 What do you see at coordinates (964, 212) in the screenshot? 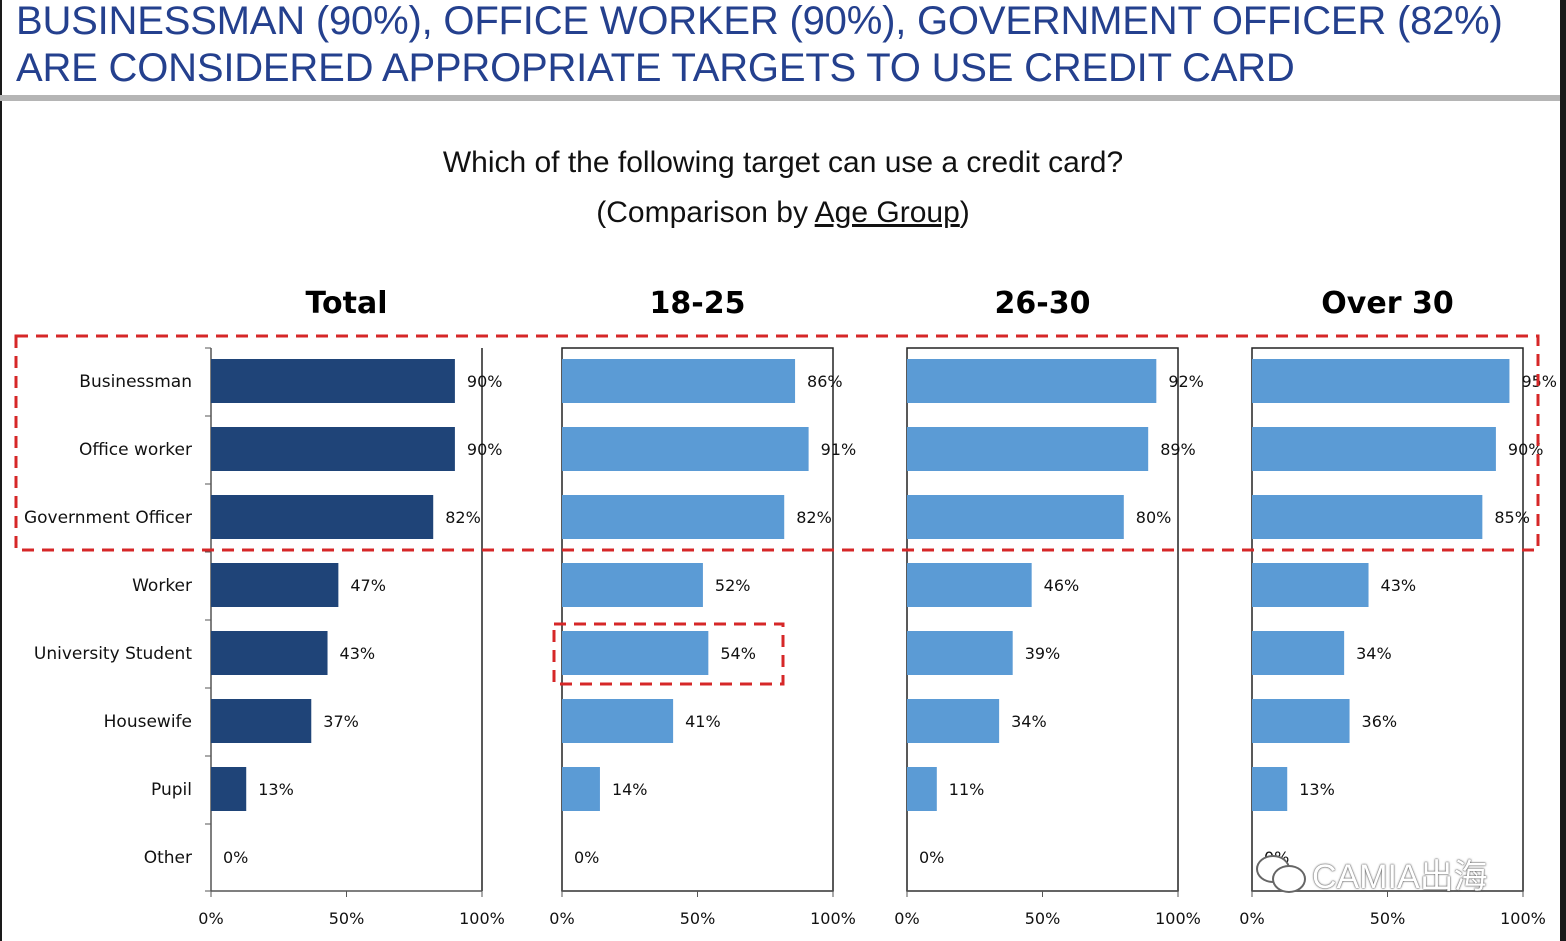
I see `subtitle-suffix: )` at bounding box center [964, 212].